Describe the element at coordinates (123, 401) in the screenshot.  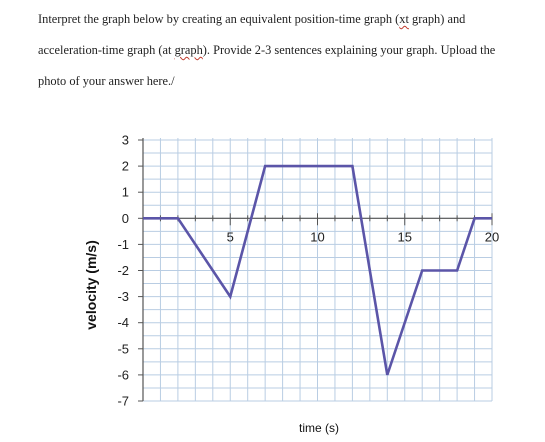
I see `y-tick-label: -7` at that location.